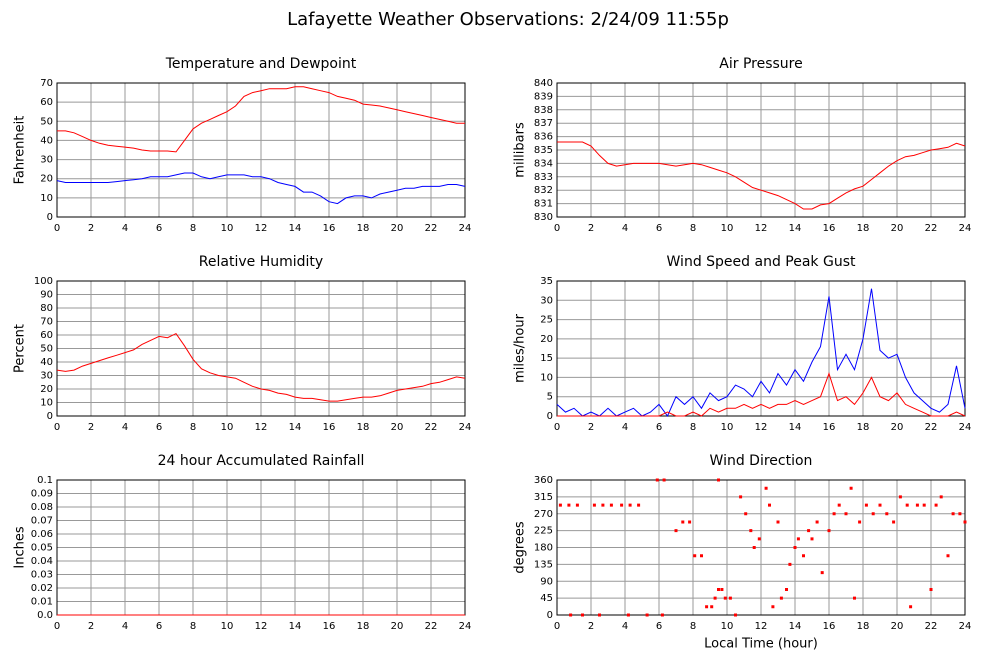 The height and width of the screenshot is (659, 999). Describe the element at coordinates (546, 598) in the screenshot. I see `y-tick-label: 45` at that location.